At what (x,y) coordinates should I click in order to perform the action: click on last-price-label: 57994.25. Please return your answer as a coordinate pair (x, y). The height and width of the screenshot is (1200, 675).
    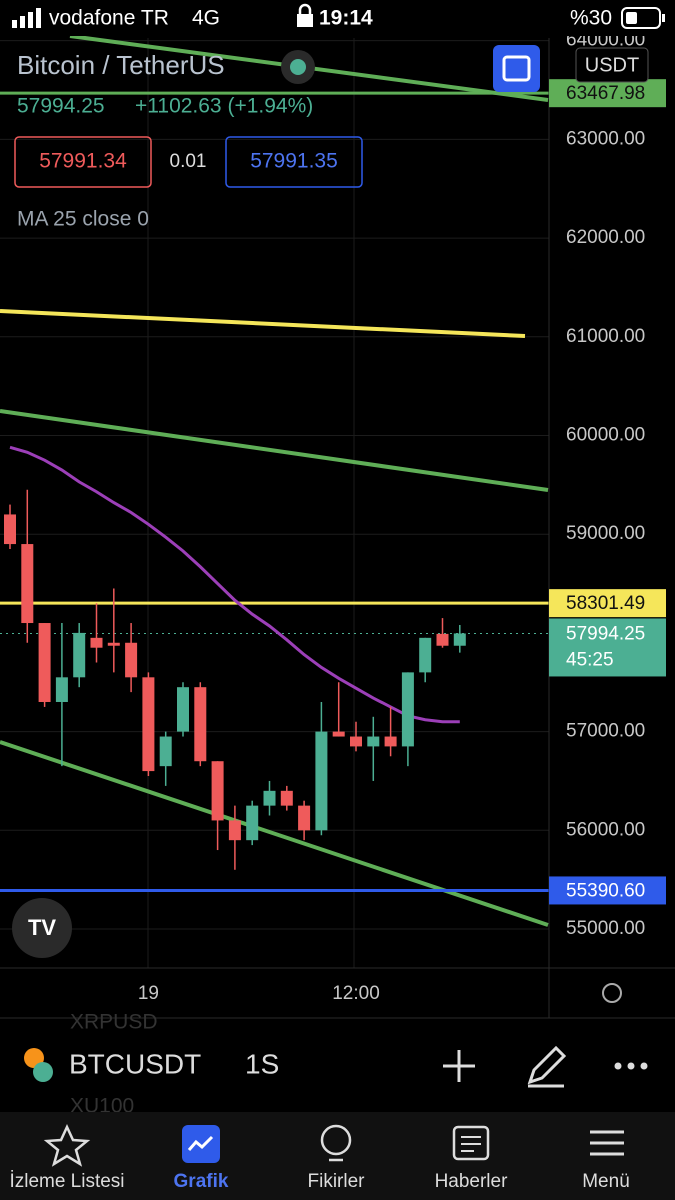
    Looking at the image, I should click on (605, 633).